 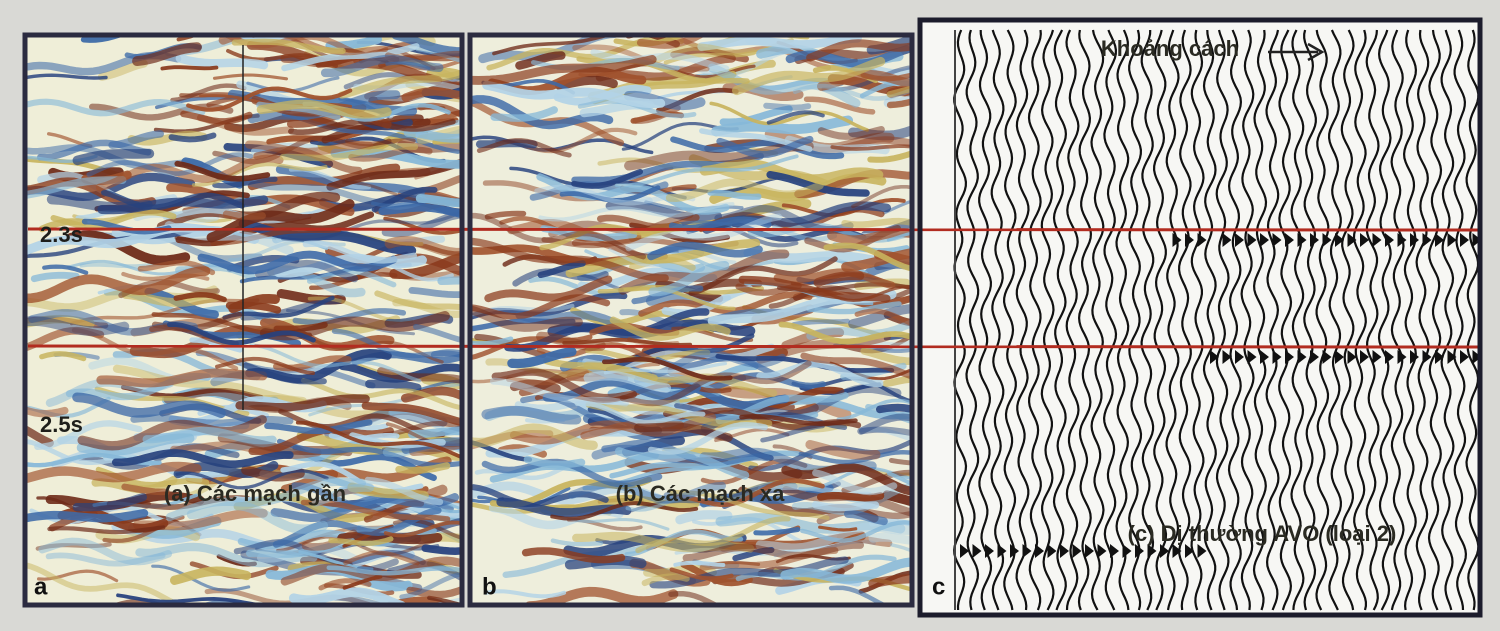 What do you see at coordinates (700, 493) in the screenshot?
I see `caption: (b) Các mạch xa` at bounding box center [700, 493].